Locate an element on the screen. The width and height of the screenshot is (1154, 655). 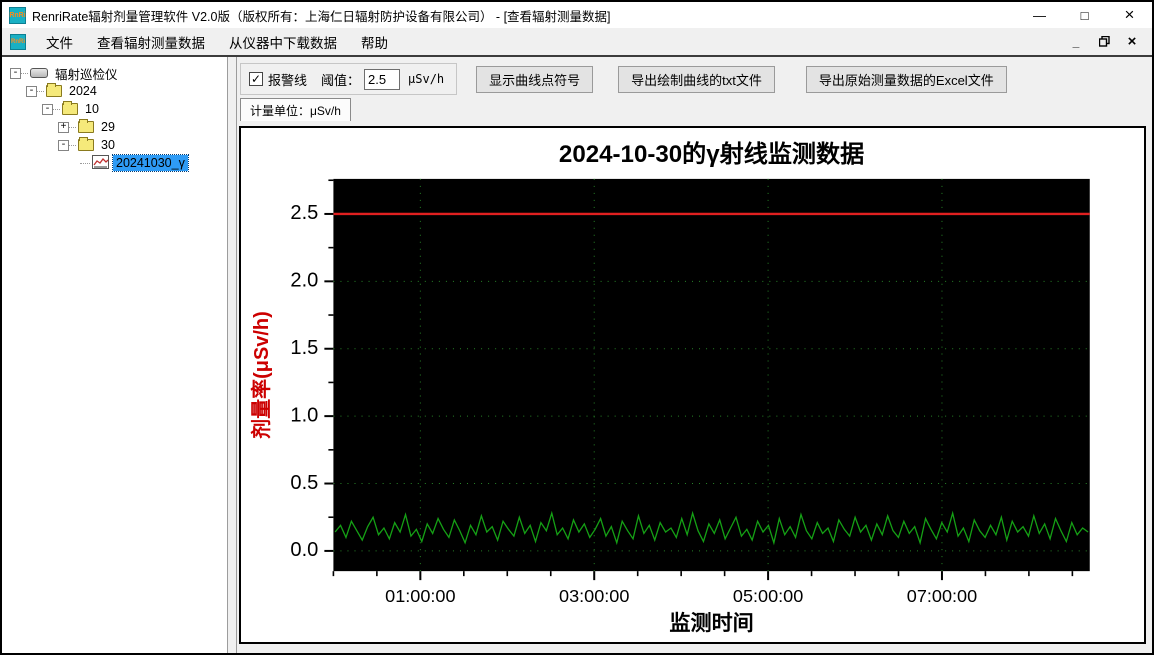
menu-file: 文件 is located at coordinates (59, 43).